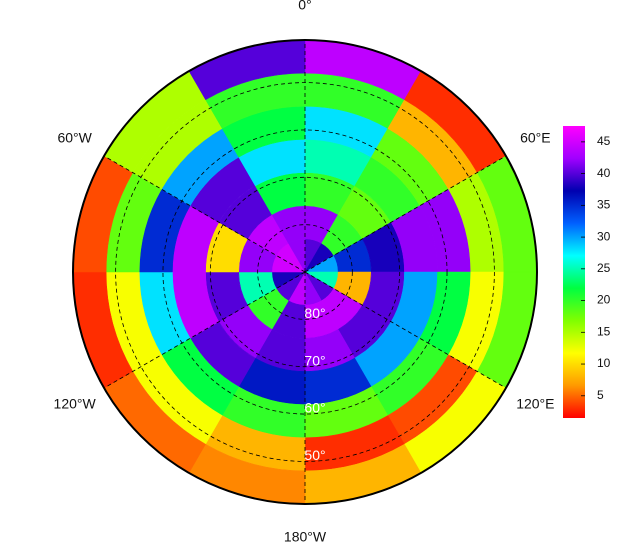  I want to click on colorbar-tick-label: 40, so click(604, 173).